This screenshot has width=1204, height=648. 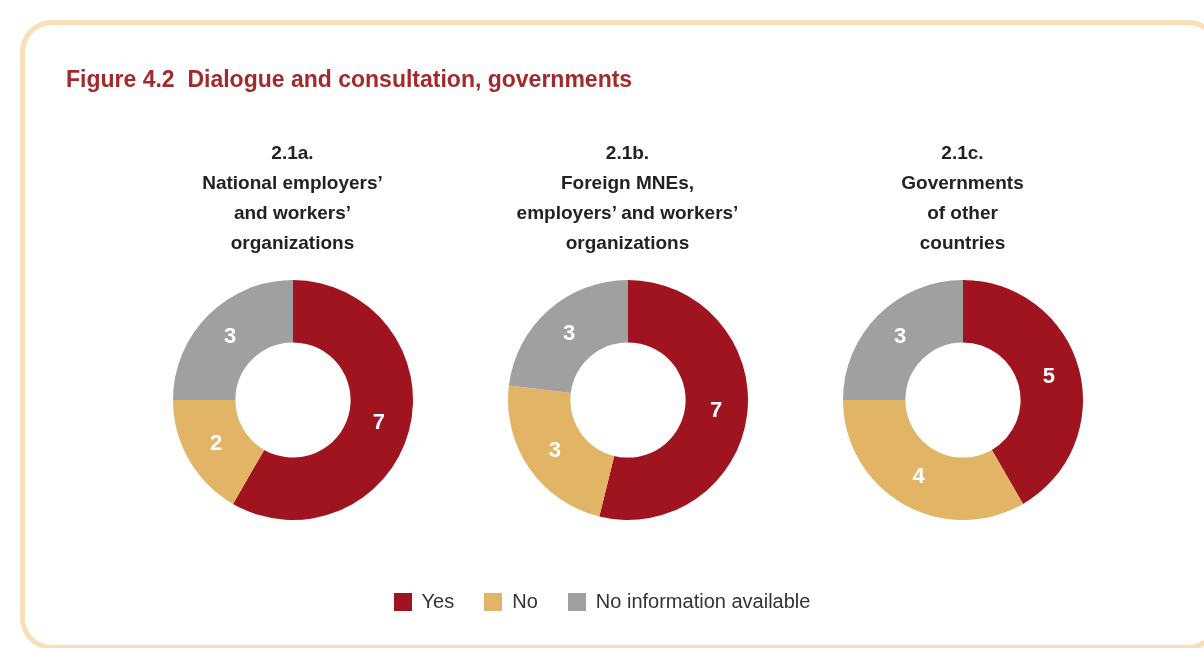 What do you see at coordinates (292, 198) in the screenshot?
I see `chart-subtitle: 2.1a. National employers’ and workers’ organizations` at bounding box center [292, 198].